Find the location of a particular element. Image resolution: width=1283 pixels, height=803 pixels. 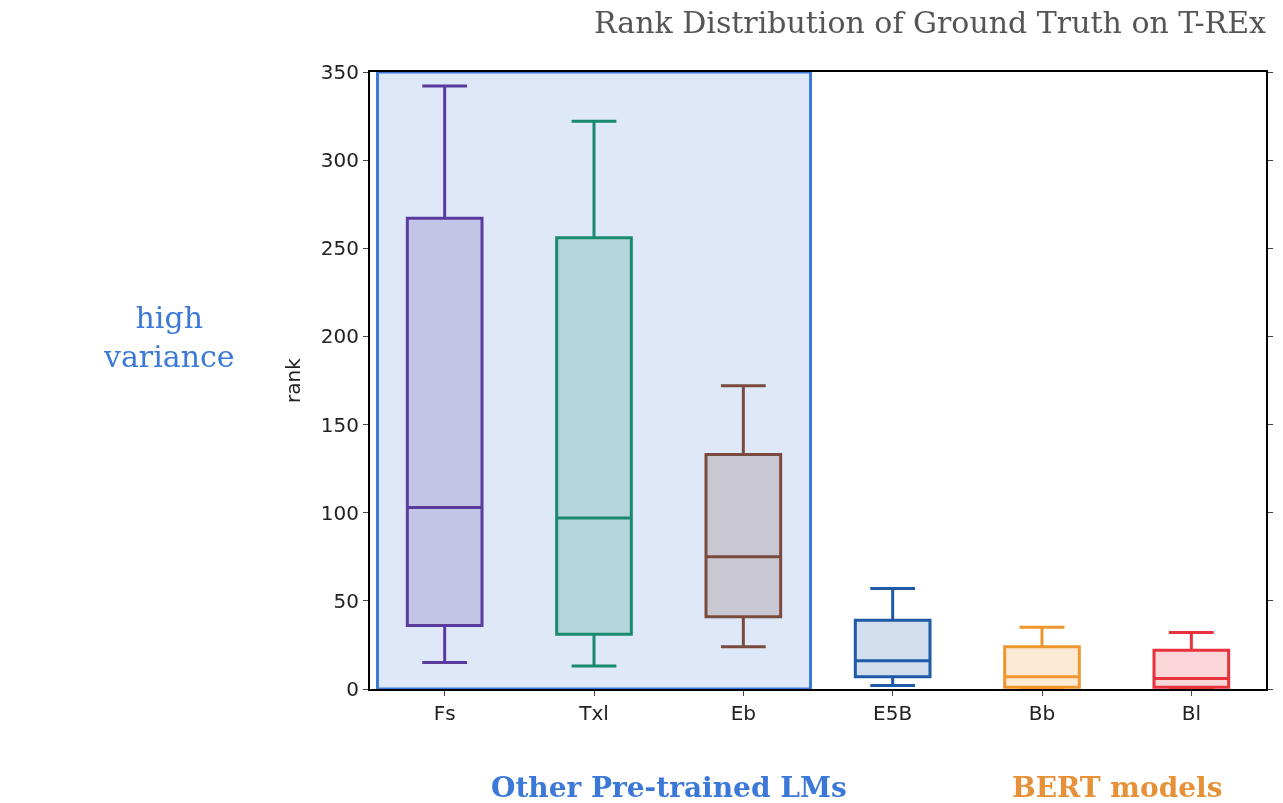

x-tick-label: Txl is located at coordinates (593, 713).